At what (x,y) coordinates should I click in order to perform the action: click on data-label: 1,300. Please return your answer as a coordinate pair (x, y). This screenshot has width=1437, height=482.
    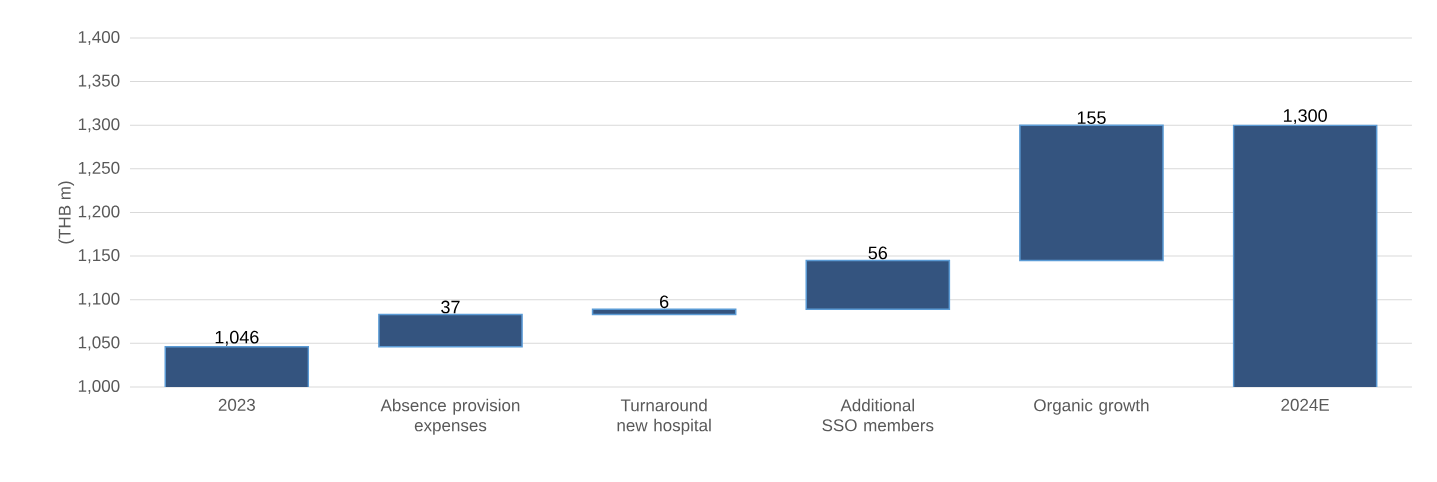
    Looking at the image, I should click on (1305, 117).